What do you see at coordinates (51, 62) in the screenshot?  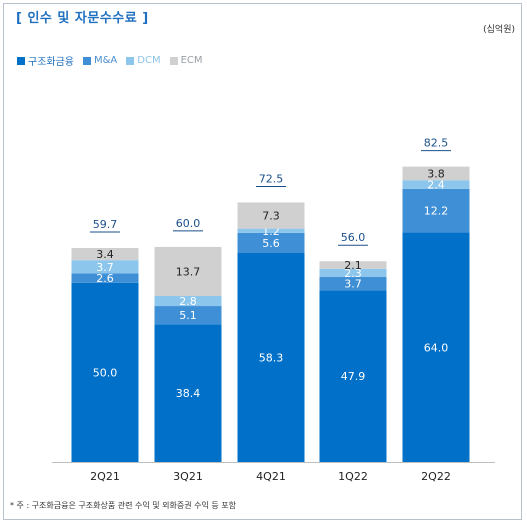 I see `legend-label: 구조화금융` at bounding box center [51, 62].